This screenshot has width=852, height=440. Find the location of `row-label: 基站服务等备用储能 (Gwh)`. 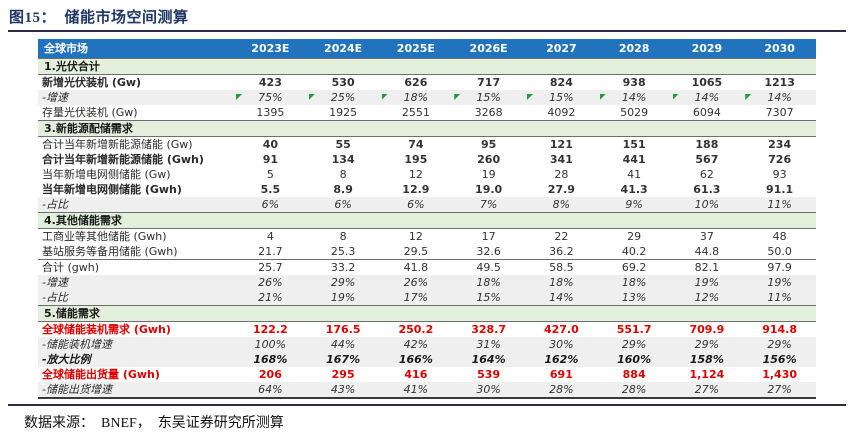

row-label: 基站服务等备用储能 (Gwh) is located at coordinates (110, 251).